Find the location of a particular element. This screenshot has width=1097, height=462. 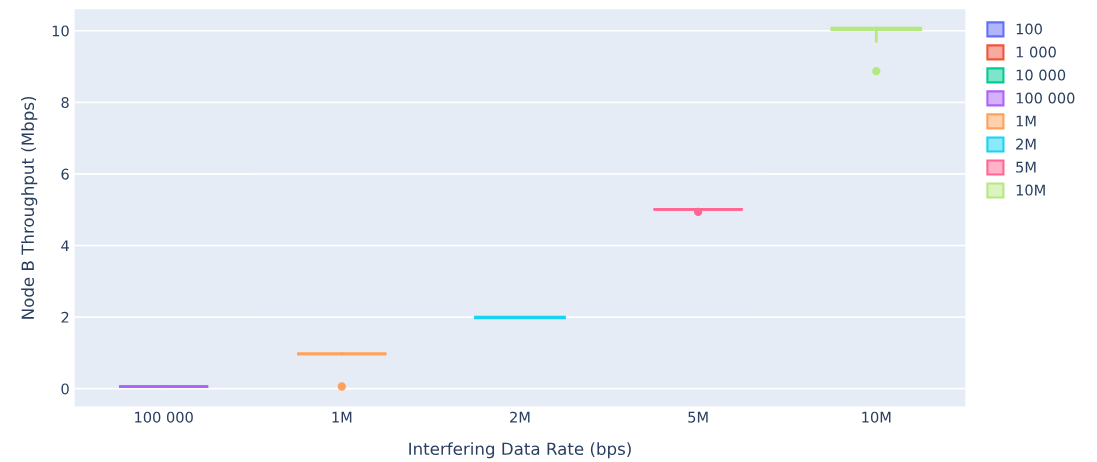

y-tick-label: 2 is located at coordinates (65, 317).